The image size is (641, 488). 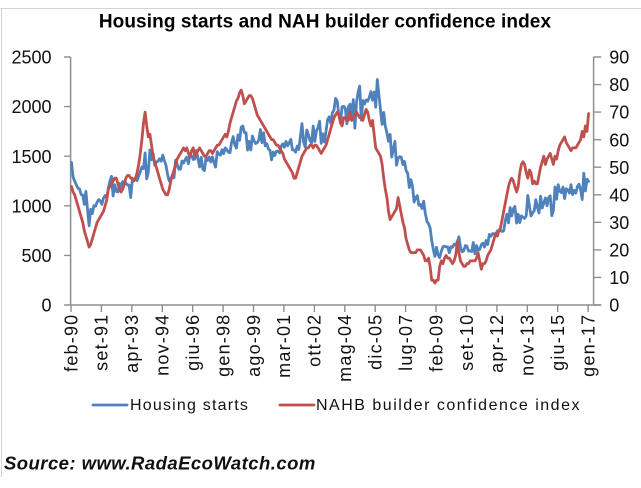 I want to click on svg-text: dic-05, so click(x=376, y=342).